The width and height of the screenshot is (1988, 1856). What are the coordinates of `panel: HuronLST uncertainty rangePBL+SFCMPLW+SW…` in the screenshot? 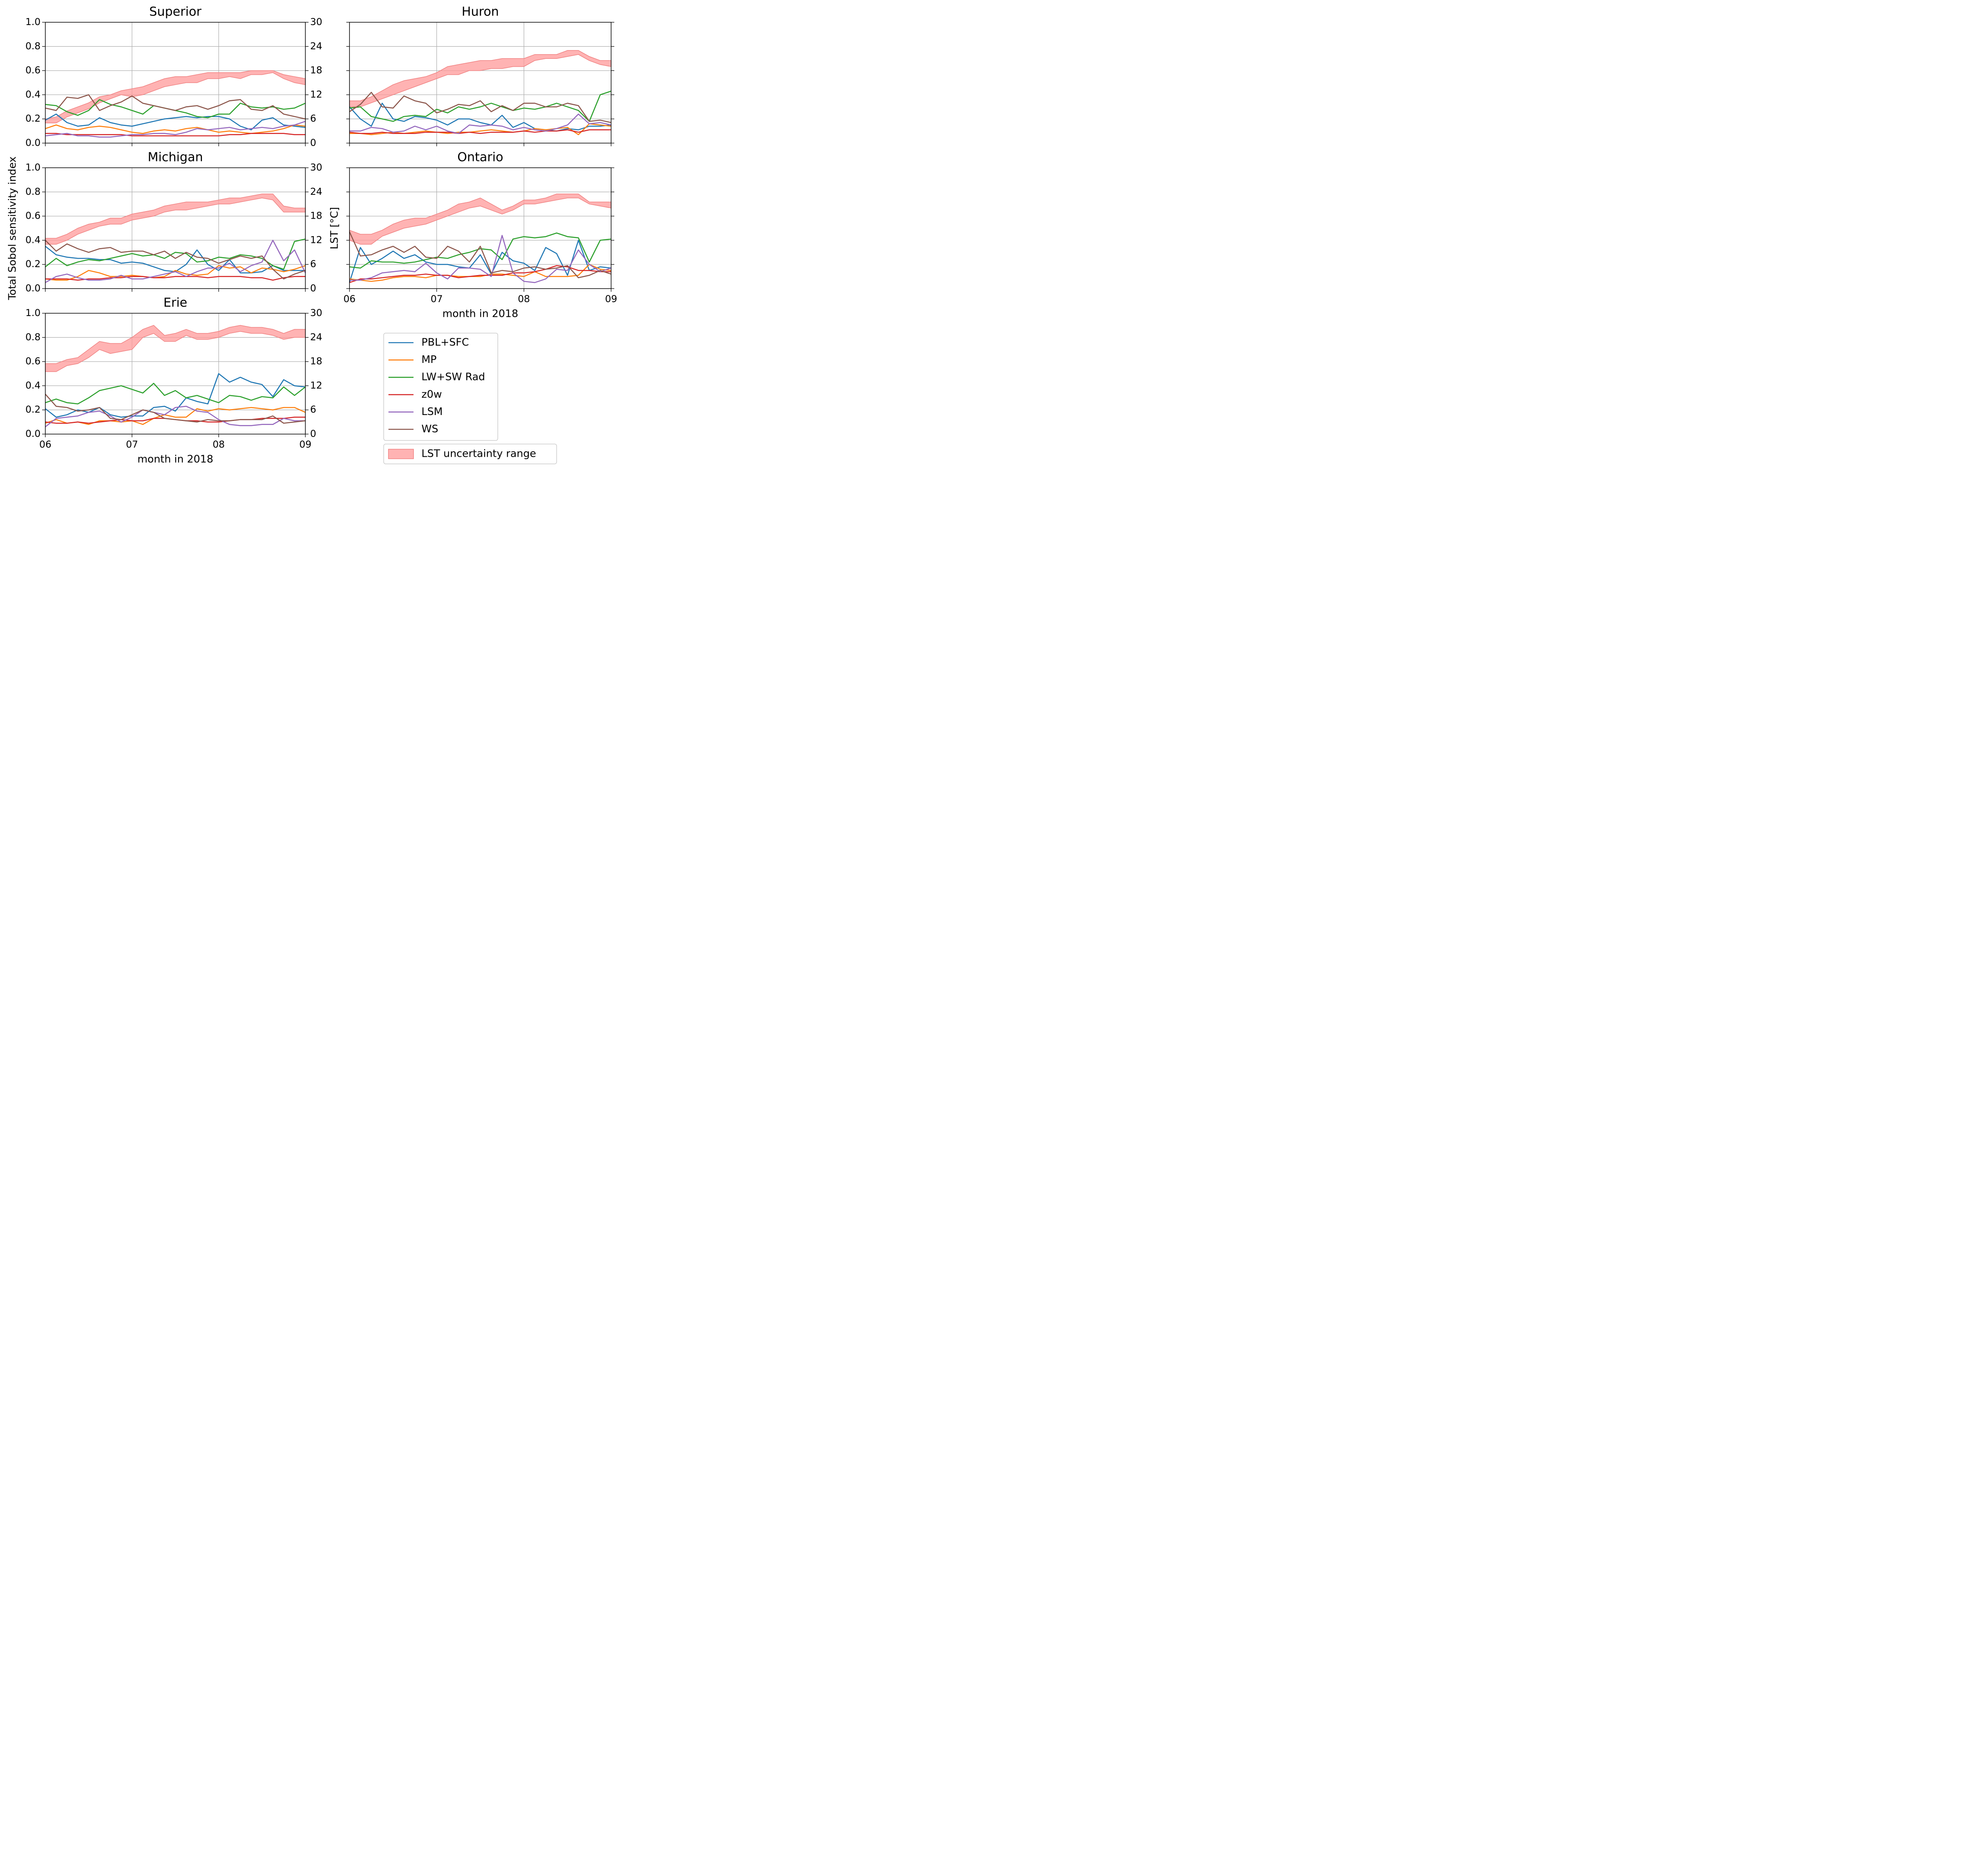 It's located at (480, 75).